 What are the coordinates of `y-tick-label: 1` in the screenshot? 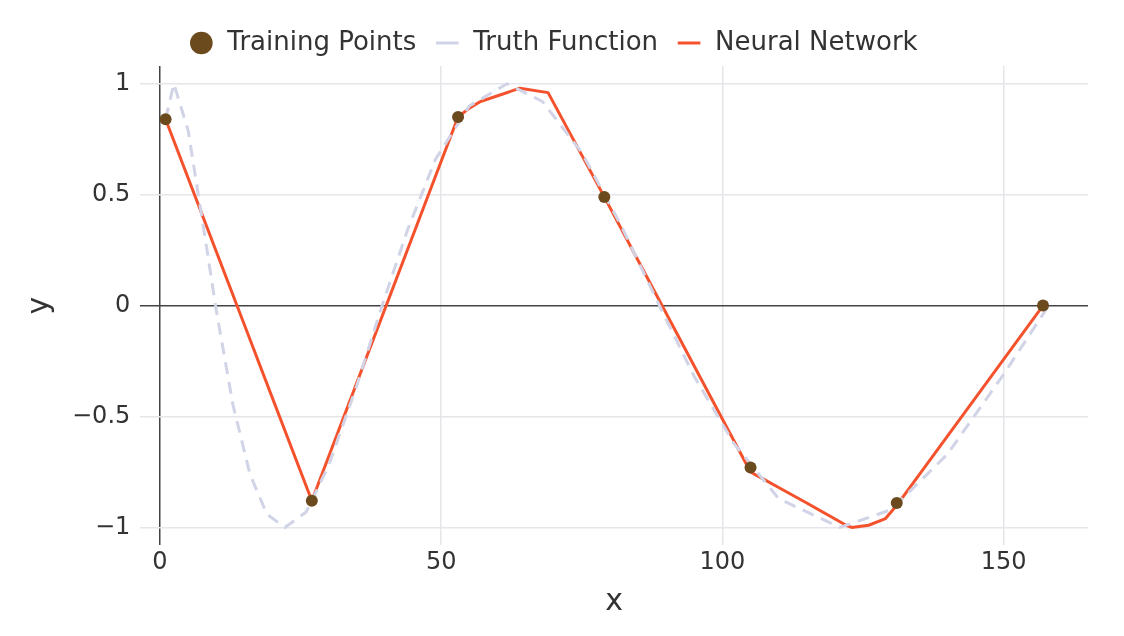 It's located at (123, 81).